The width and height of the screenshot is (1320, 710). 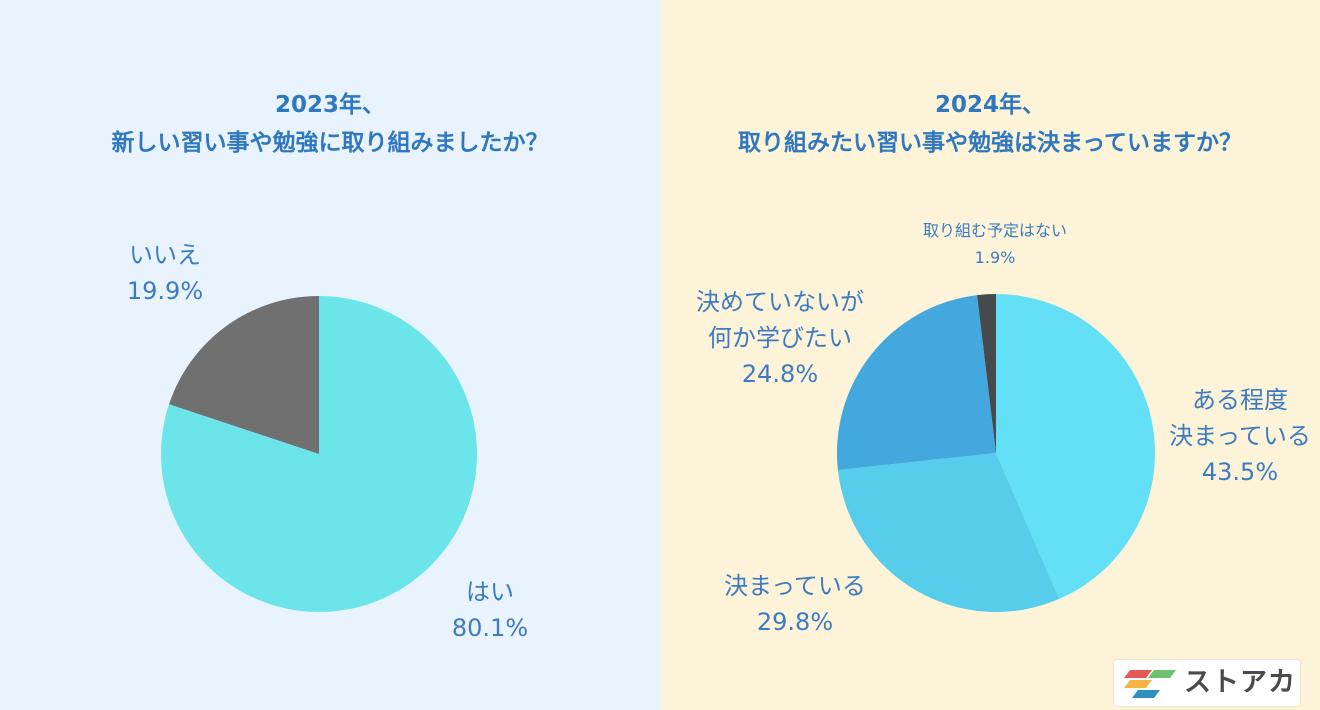 I want to click on label-somewhat-decided-value: 43.5%, so click(x=1240, y=472).